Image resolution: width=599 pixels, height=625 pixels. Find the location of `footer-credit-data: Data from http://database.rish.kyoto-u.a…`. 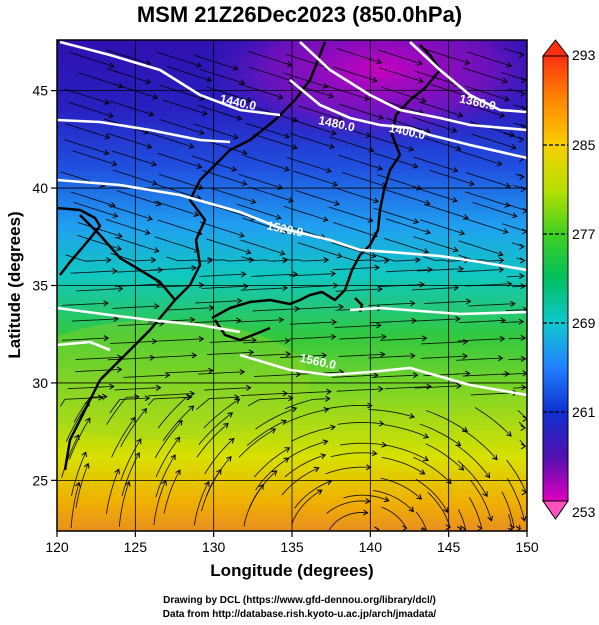

footer-credit-data: Data from http://database.rish.kyoto-u.a… is located at coordinates (299, 614).